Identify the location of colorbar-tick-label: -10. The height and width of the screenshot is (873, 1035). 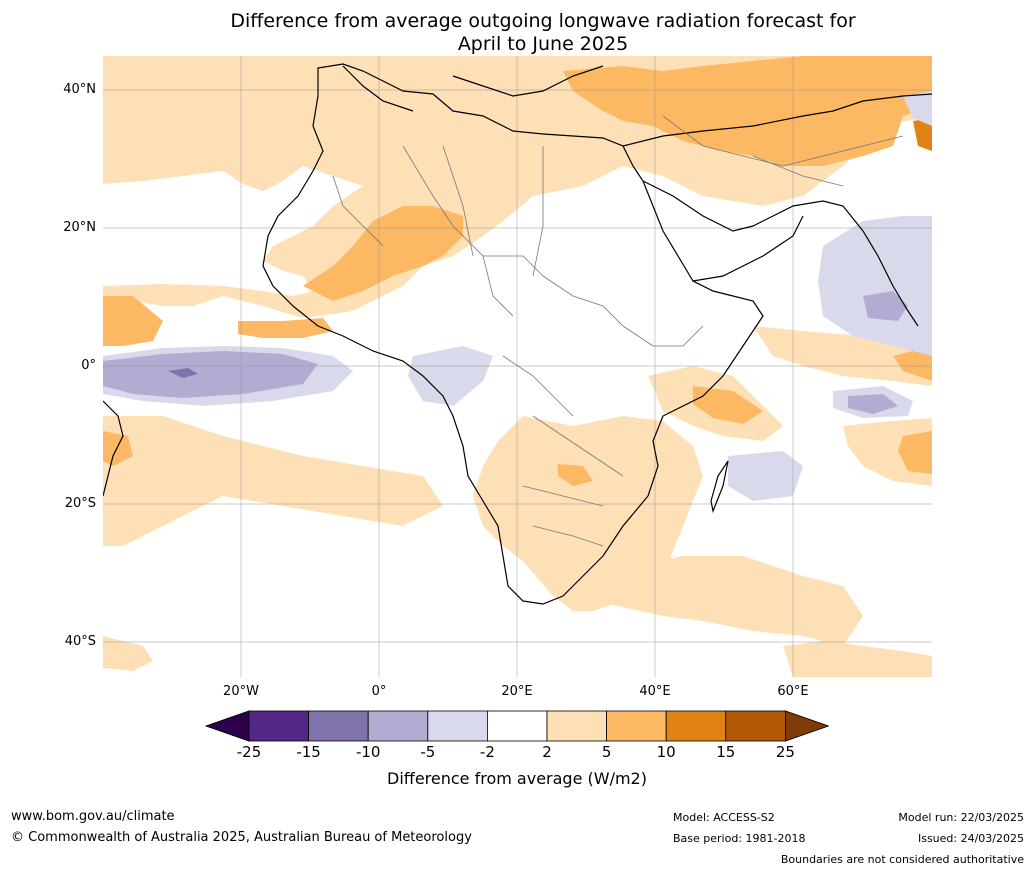
(368, 752).